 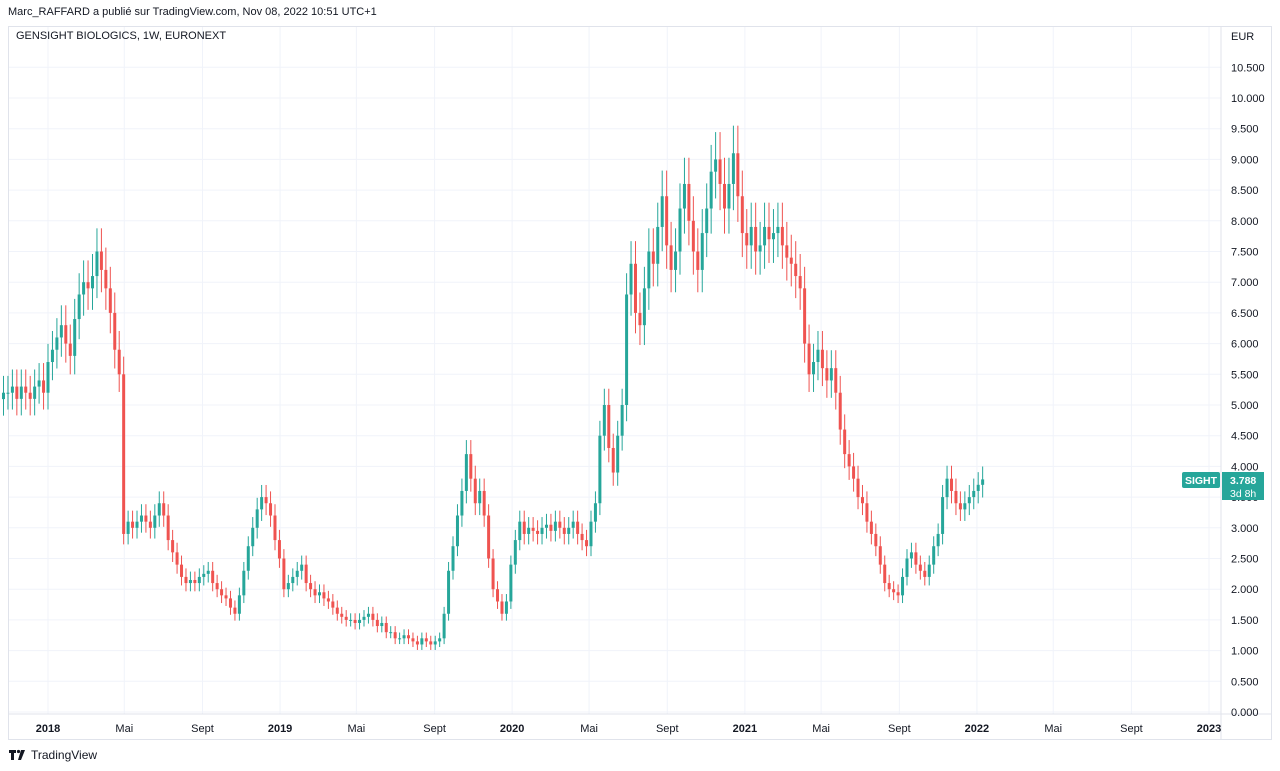 I want to click on price-tick-label: 8.500, so click(x=1245, y=191).